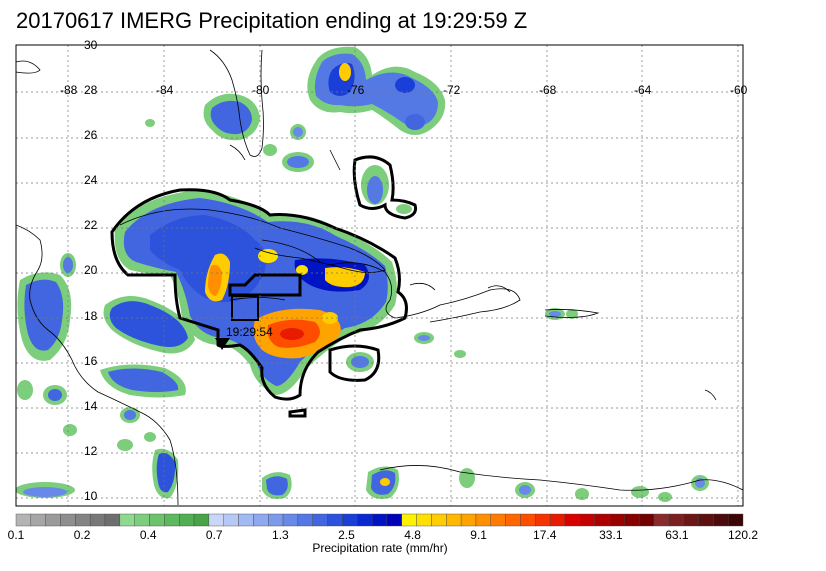 The height and width of the screenshot is (571, 826). Describe the element at coordinates (611, 535) in the screenshot. I see `colorbar-tick-label: 33.1` at that location.